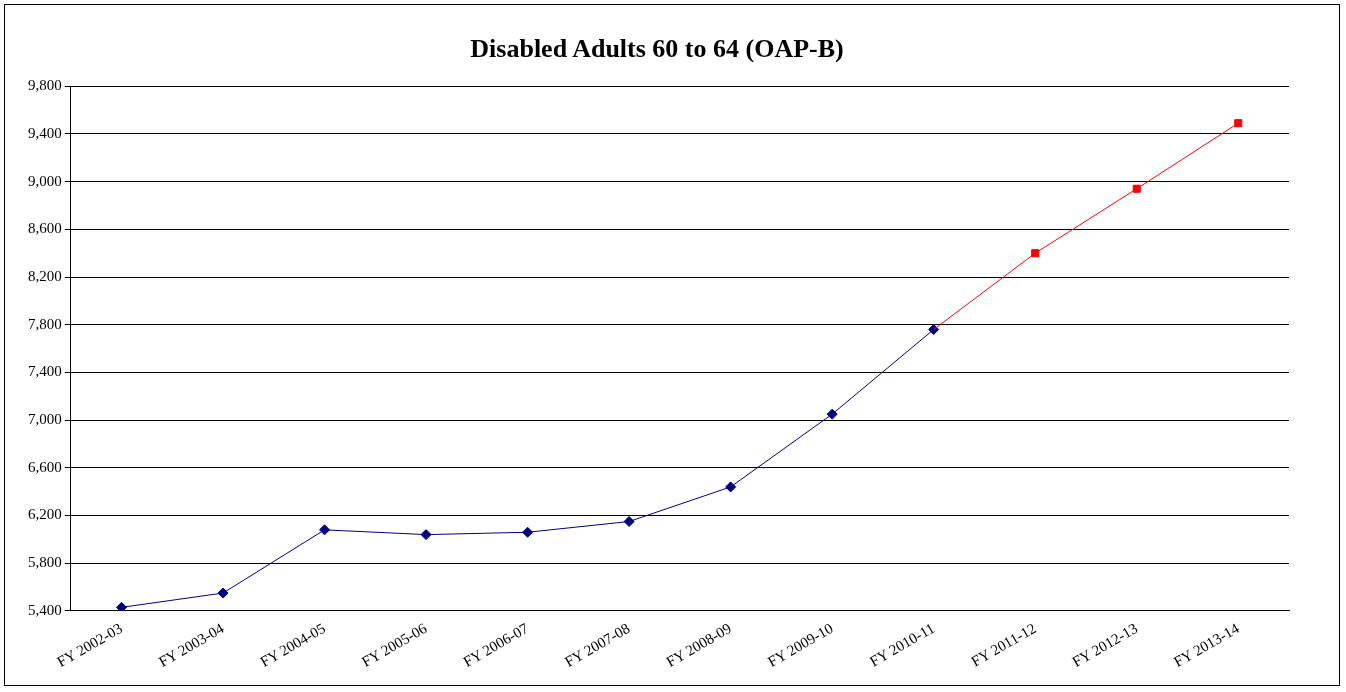  I want to click on y-tick-label: 9,400, so click(45, 132).